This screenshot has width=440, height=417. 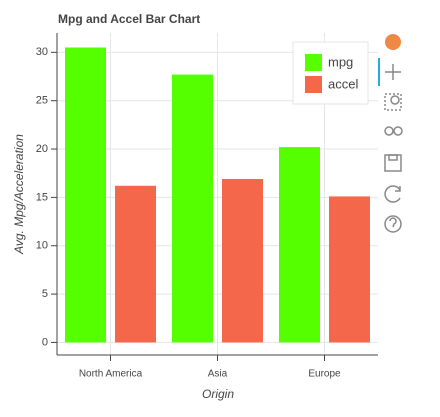 What do you see at coordinates (324, 374) in the screenshot?
I see `x-tick-label: Europe` at bounding box center [324, 374].